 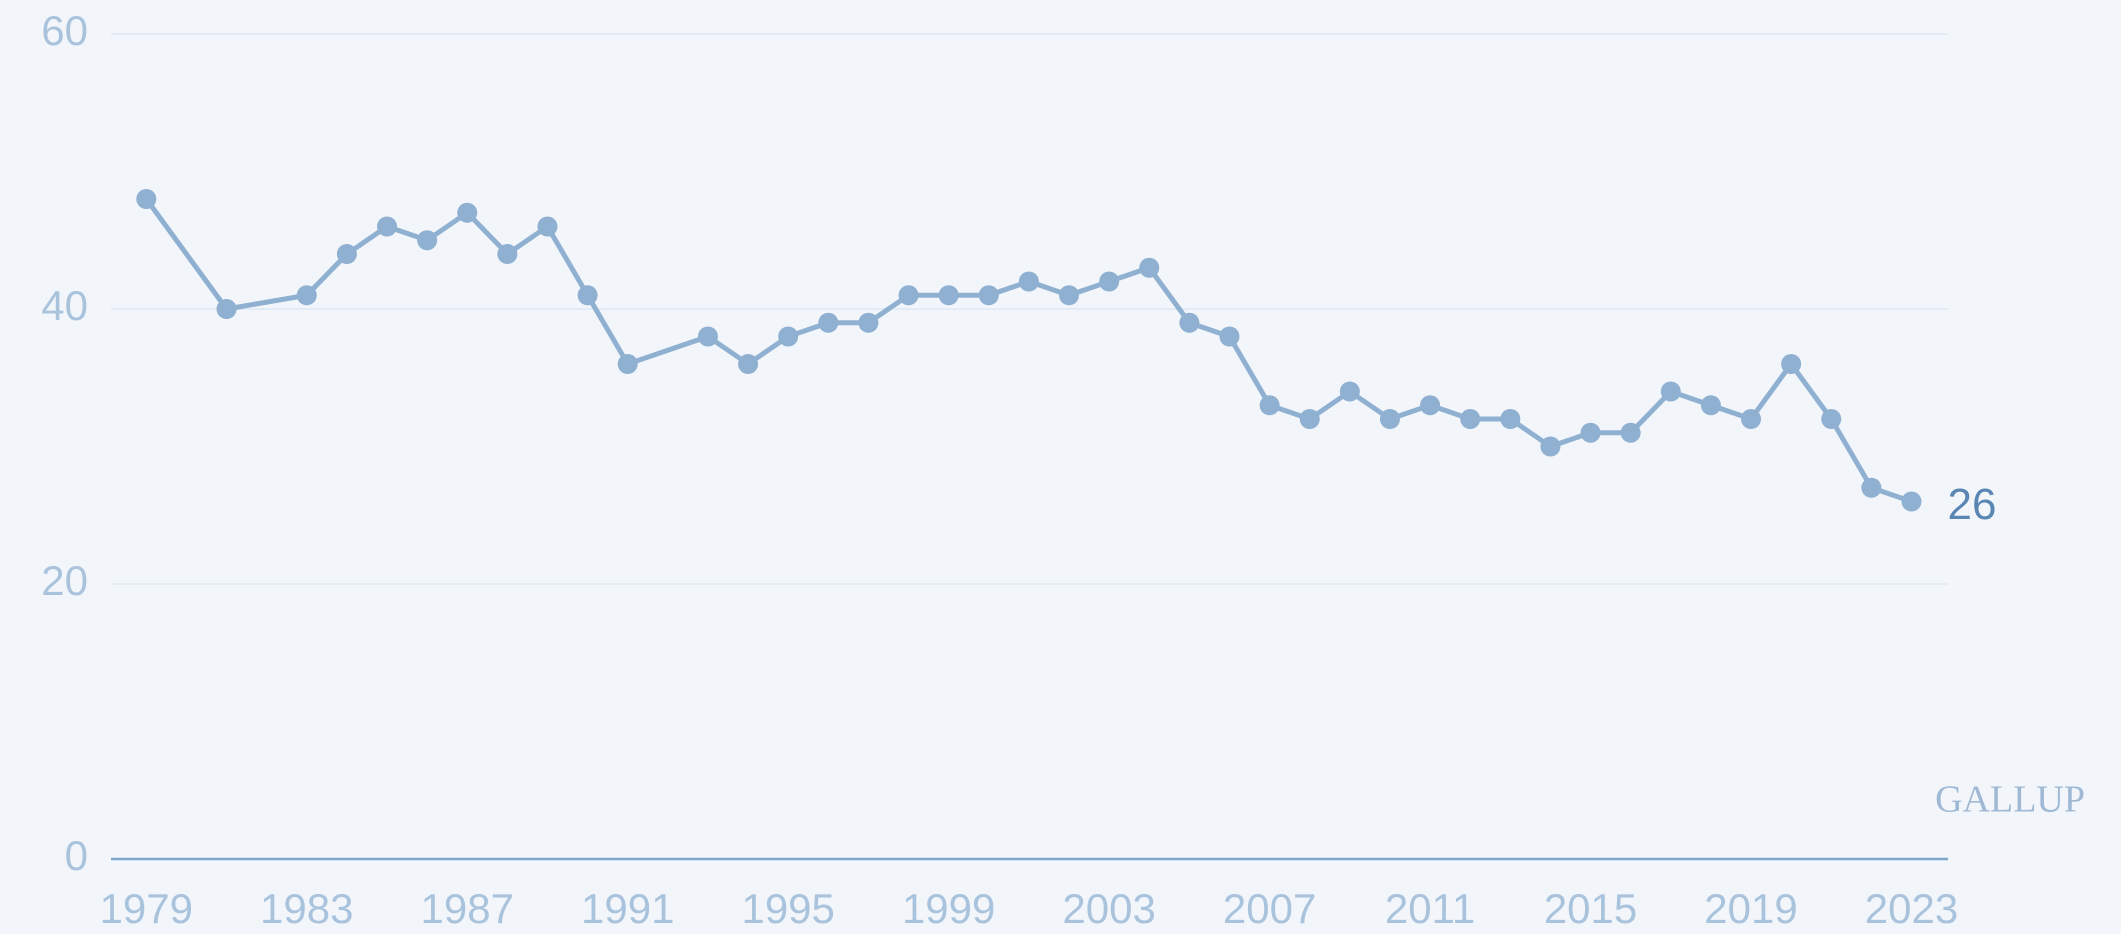 What do you see at coordinates (306, 908) in the screenshot?
I see `x-tick-label: 1983` at bounding box center [306, 908].